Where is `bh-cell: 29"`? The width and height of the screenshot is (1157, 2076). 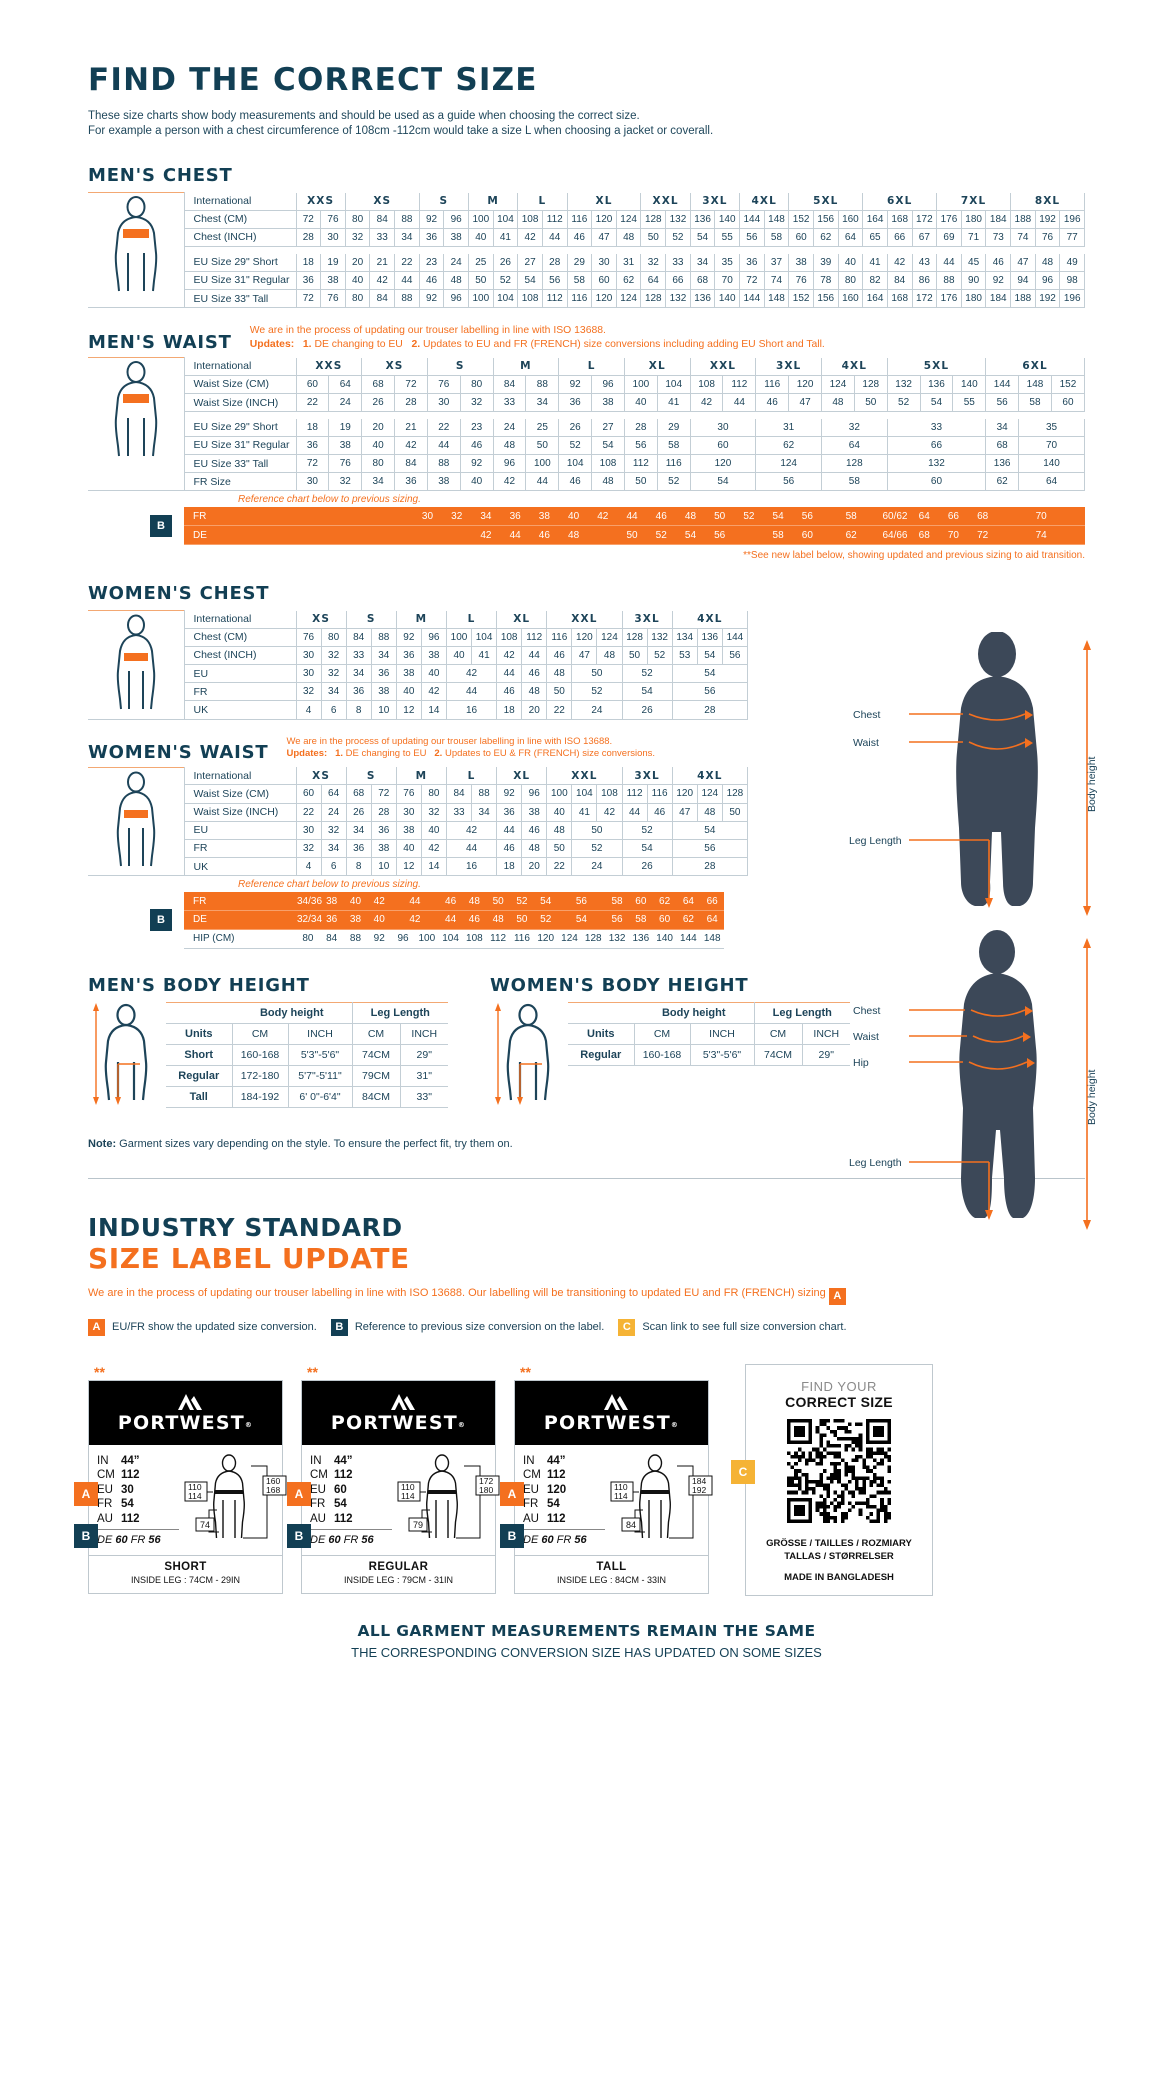 bh-cell: 29" is located at coordinates (424, 1055).